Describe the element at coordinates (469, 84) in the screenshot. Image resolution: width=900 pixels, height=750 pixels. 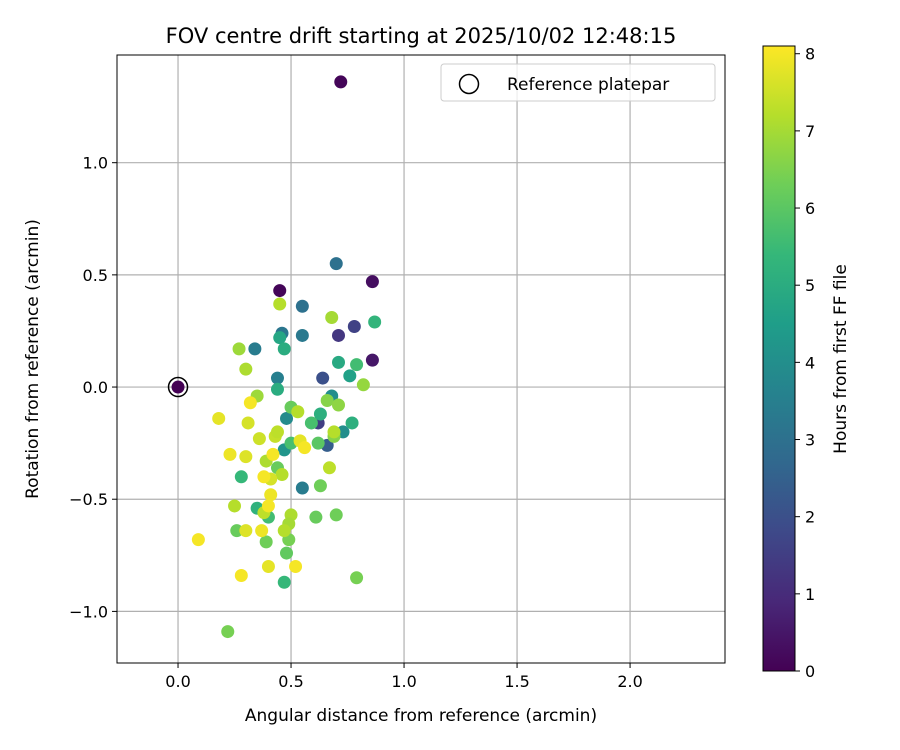
I see `legend-marker` at that location.